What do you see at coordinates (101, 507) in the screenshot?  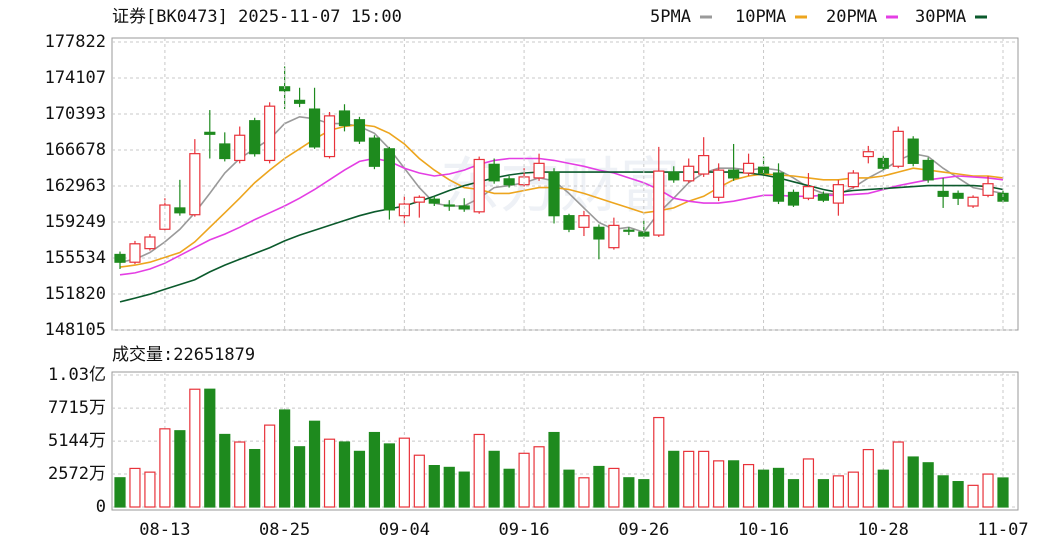 I see `y-tick-label: 0` at bounding box center [101, 507].